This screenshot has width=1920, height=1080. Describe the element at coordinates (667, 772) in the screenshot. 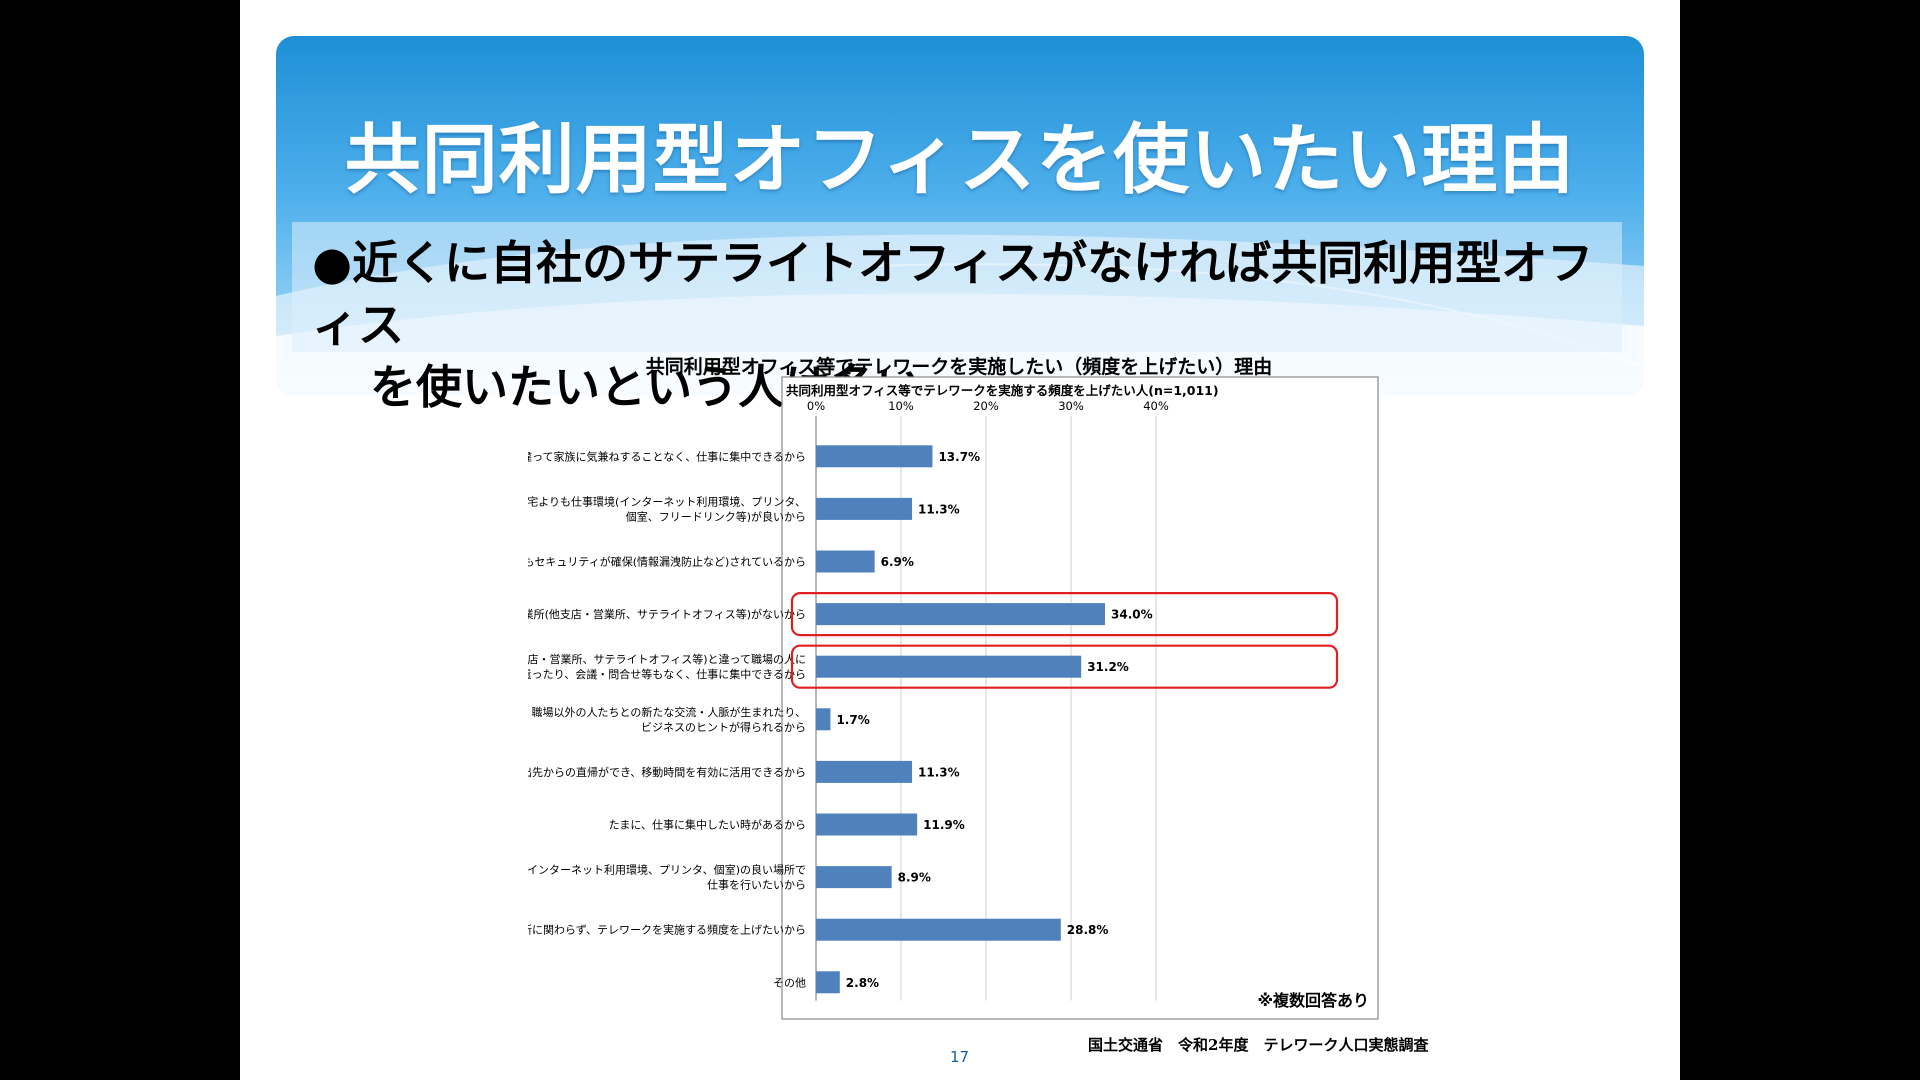

I see `category-label: 出先への直行や出先からの直帰ができ、移動時間を有効に活用できるから` at that location.